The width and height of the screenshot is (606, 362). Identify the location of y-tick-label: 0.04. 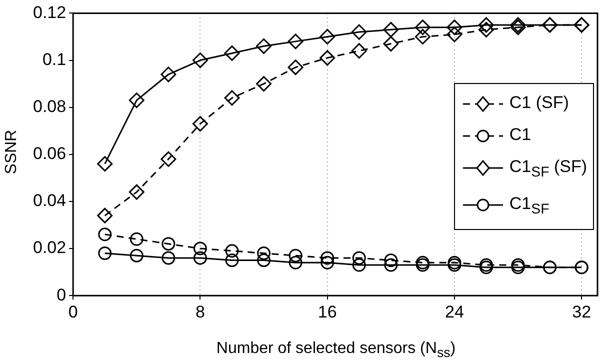
(49, 200).